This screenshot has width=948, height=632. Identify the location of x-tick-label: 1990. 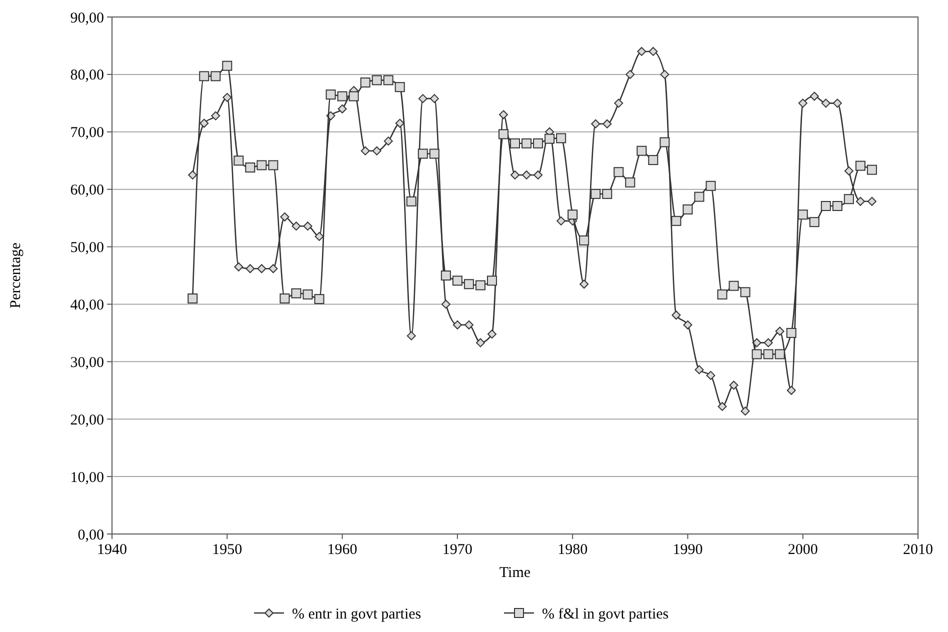
(687, 550).